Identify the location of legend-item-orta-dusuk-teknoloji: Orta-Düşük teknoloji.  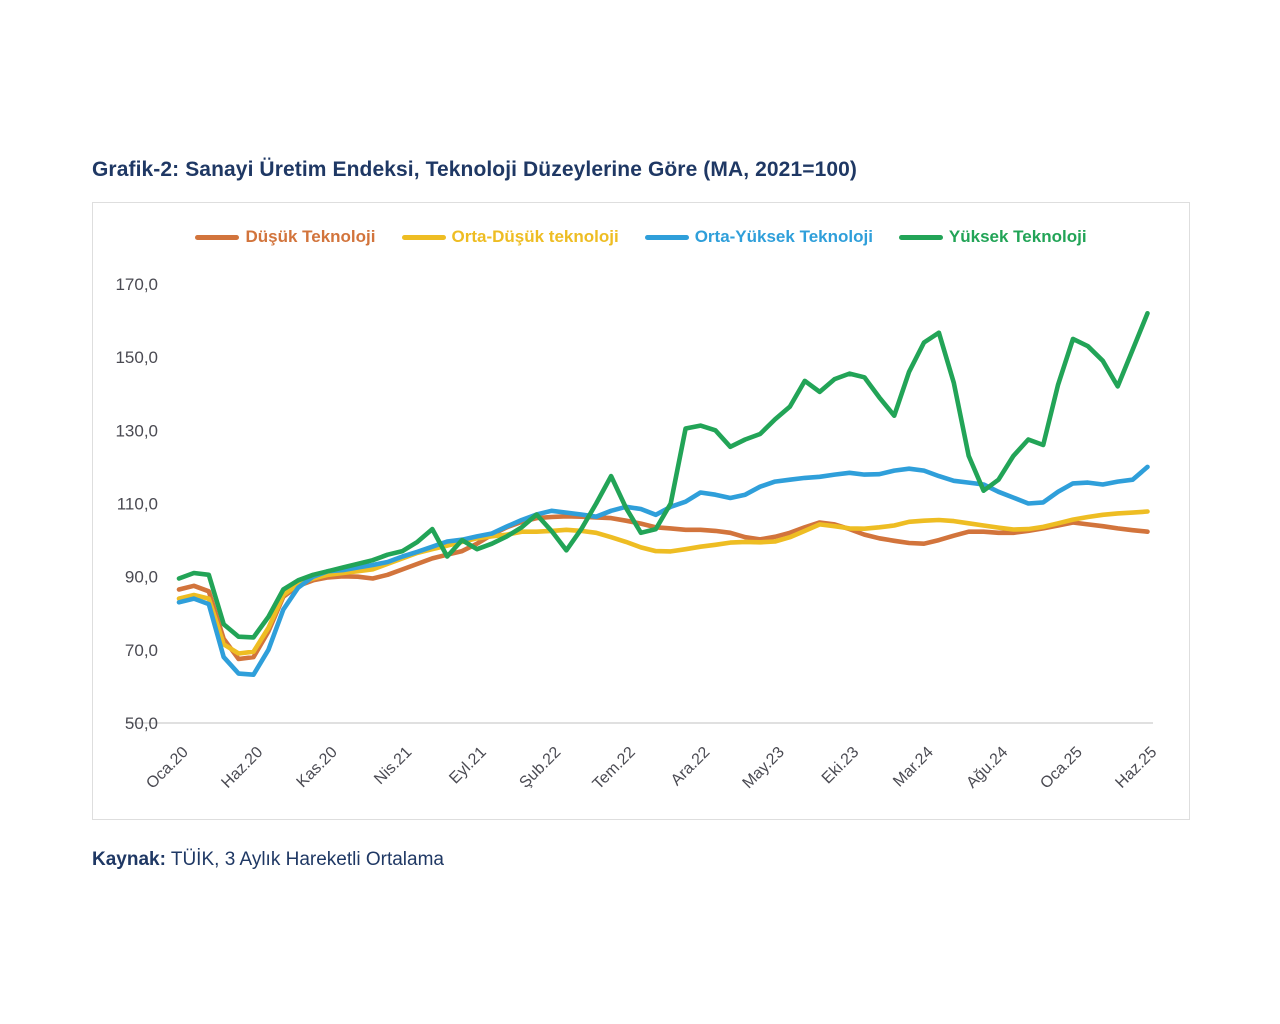
(510, 237).